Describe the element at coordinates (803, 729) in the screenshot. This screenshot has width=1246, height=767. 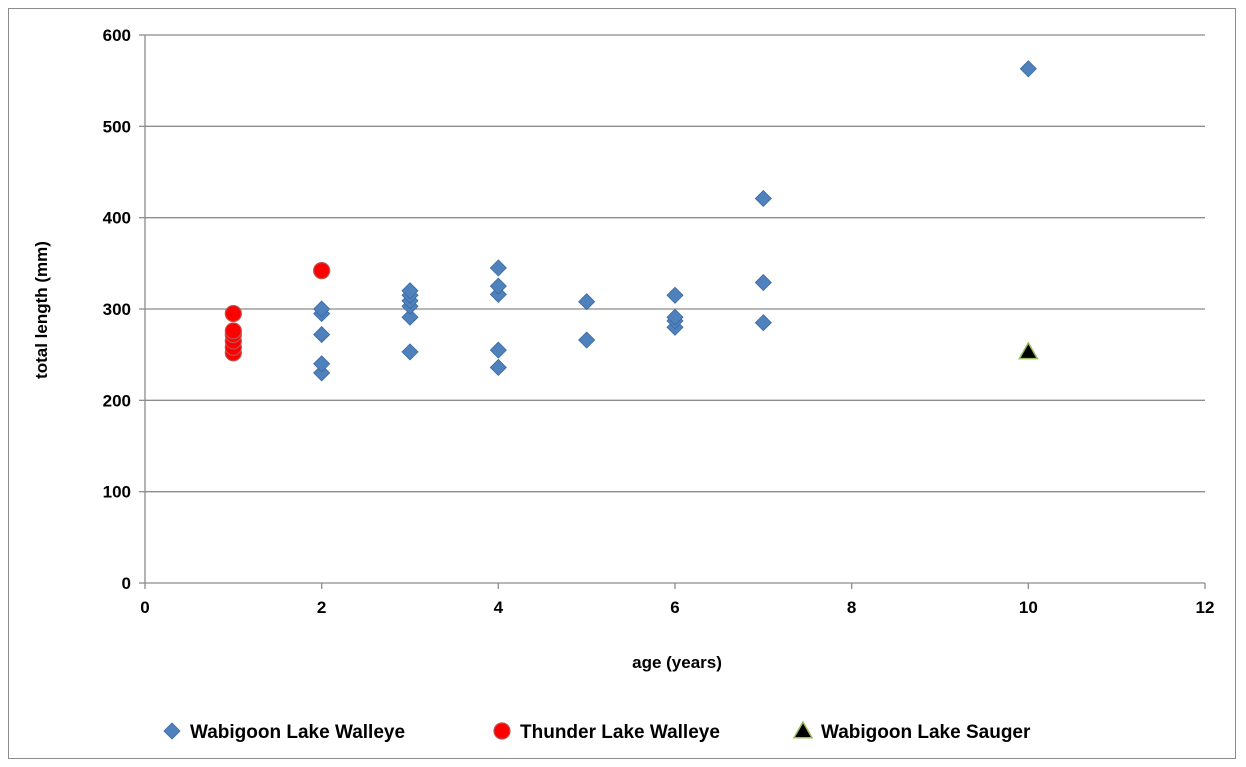
I see `legend-marker-wabigoon-lake-sauger` at that location.